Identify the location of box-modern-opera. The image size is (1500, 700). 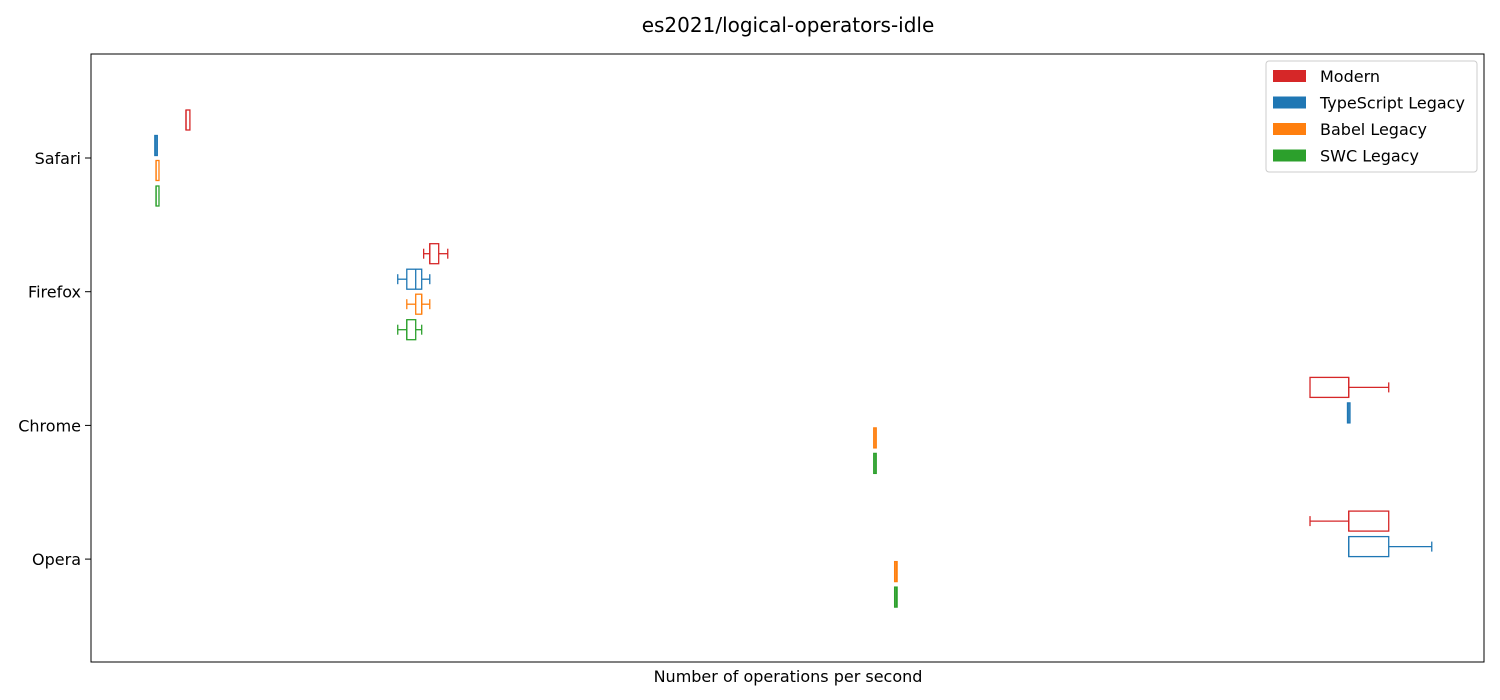
(1349, 521).